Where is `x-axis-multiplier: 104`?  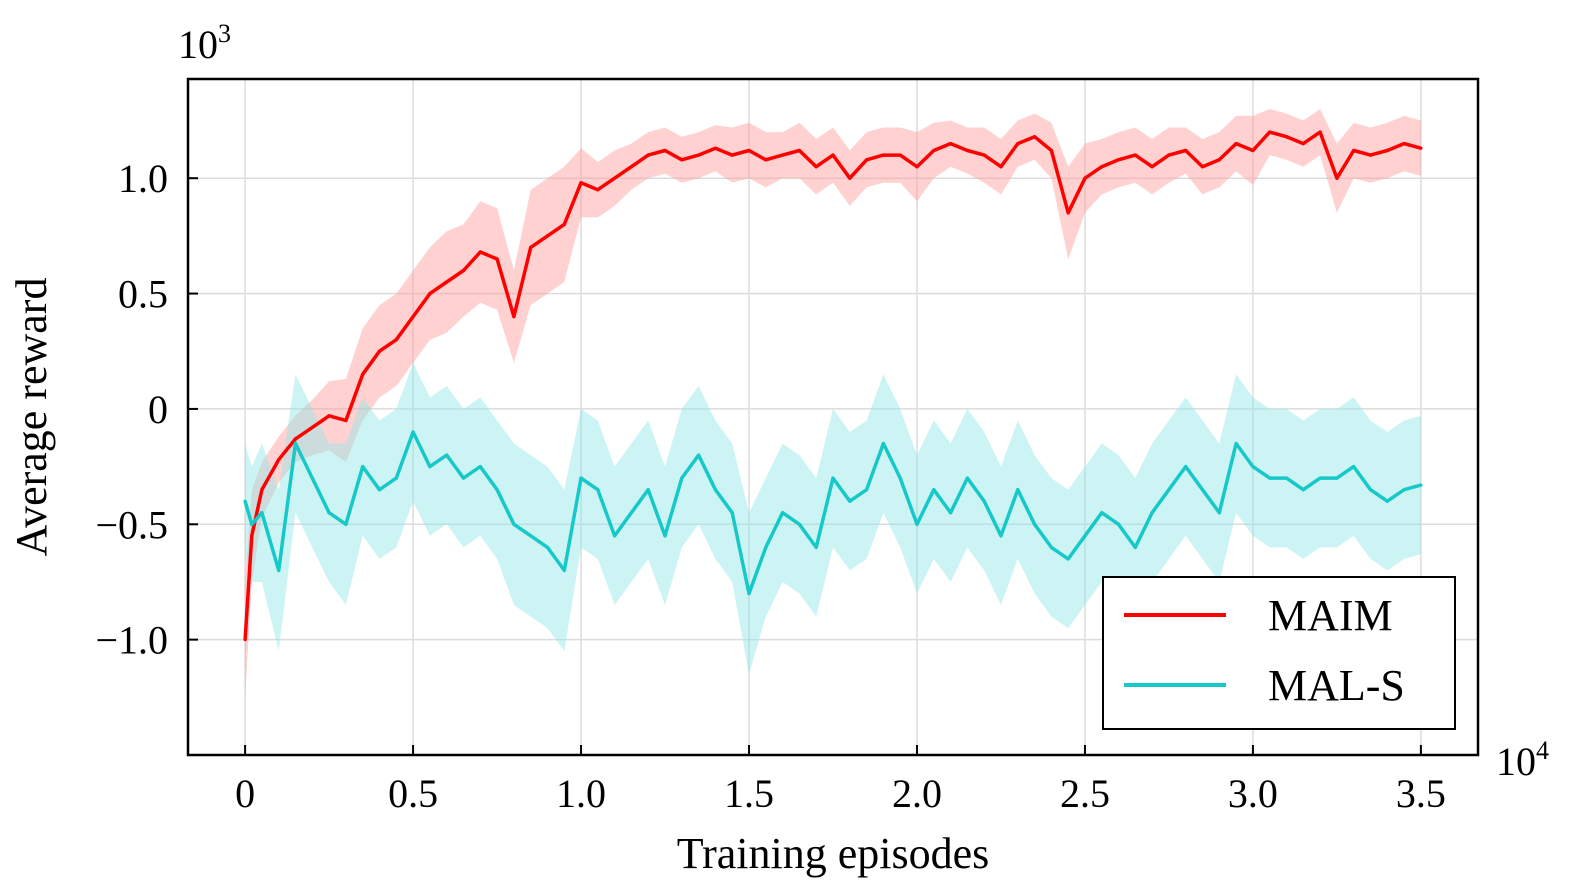
x-axis-multiplier: 104 is located at coordinates (1522, 760).